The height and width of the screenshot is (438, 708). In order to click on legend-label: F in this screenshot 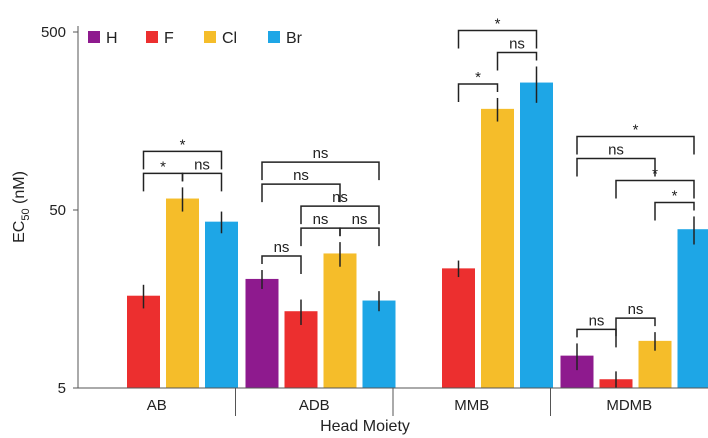, I will do `click(169, 38)`.